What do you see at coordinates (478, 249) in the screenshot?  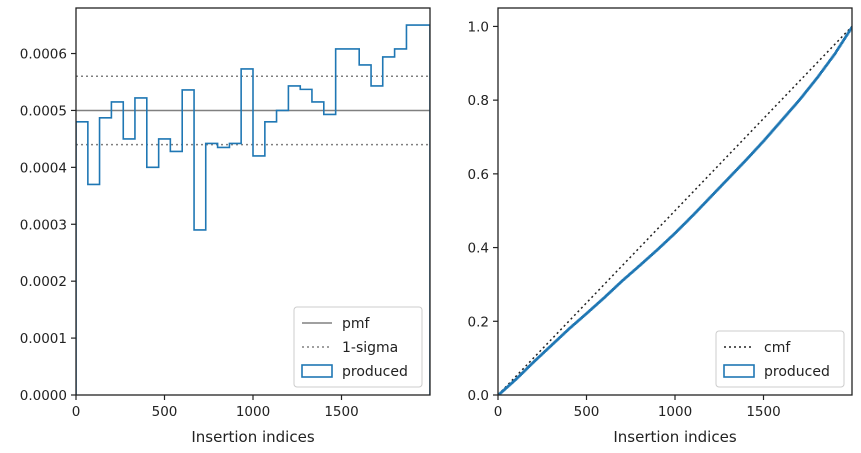 I see `y-tick-label: 0.4` at bounding box center [478, 249].